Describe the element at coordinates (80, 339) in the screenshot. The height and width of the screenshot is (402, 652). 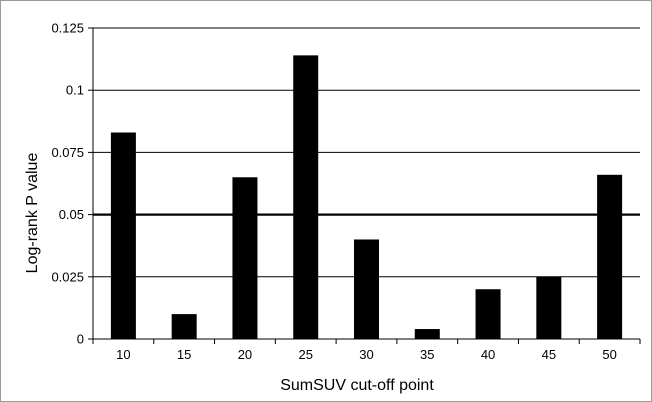
I see `y-tick-label-0: 0` at that location.